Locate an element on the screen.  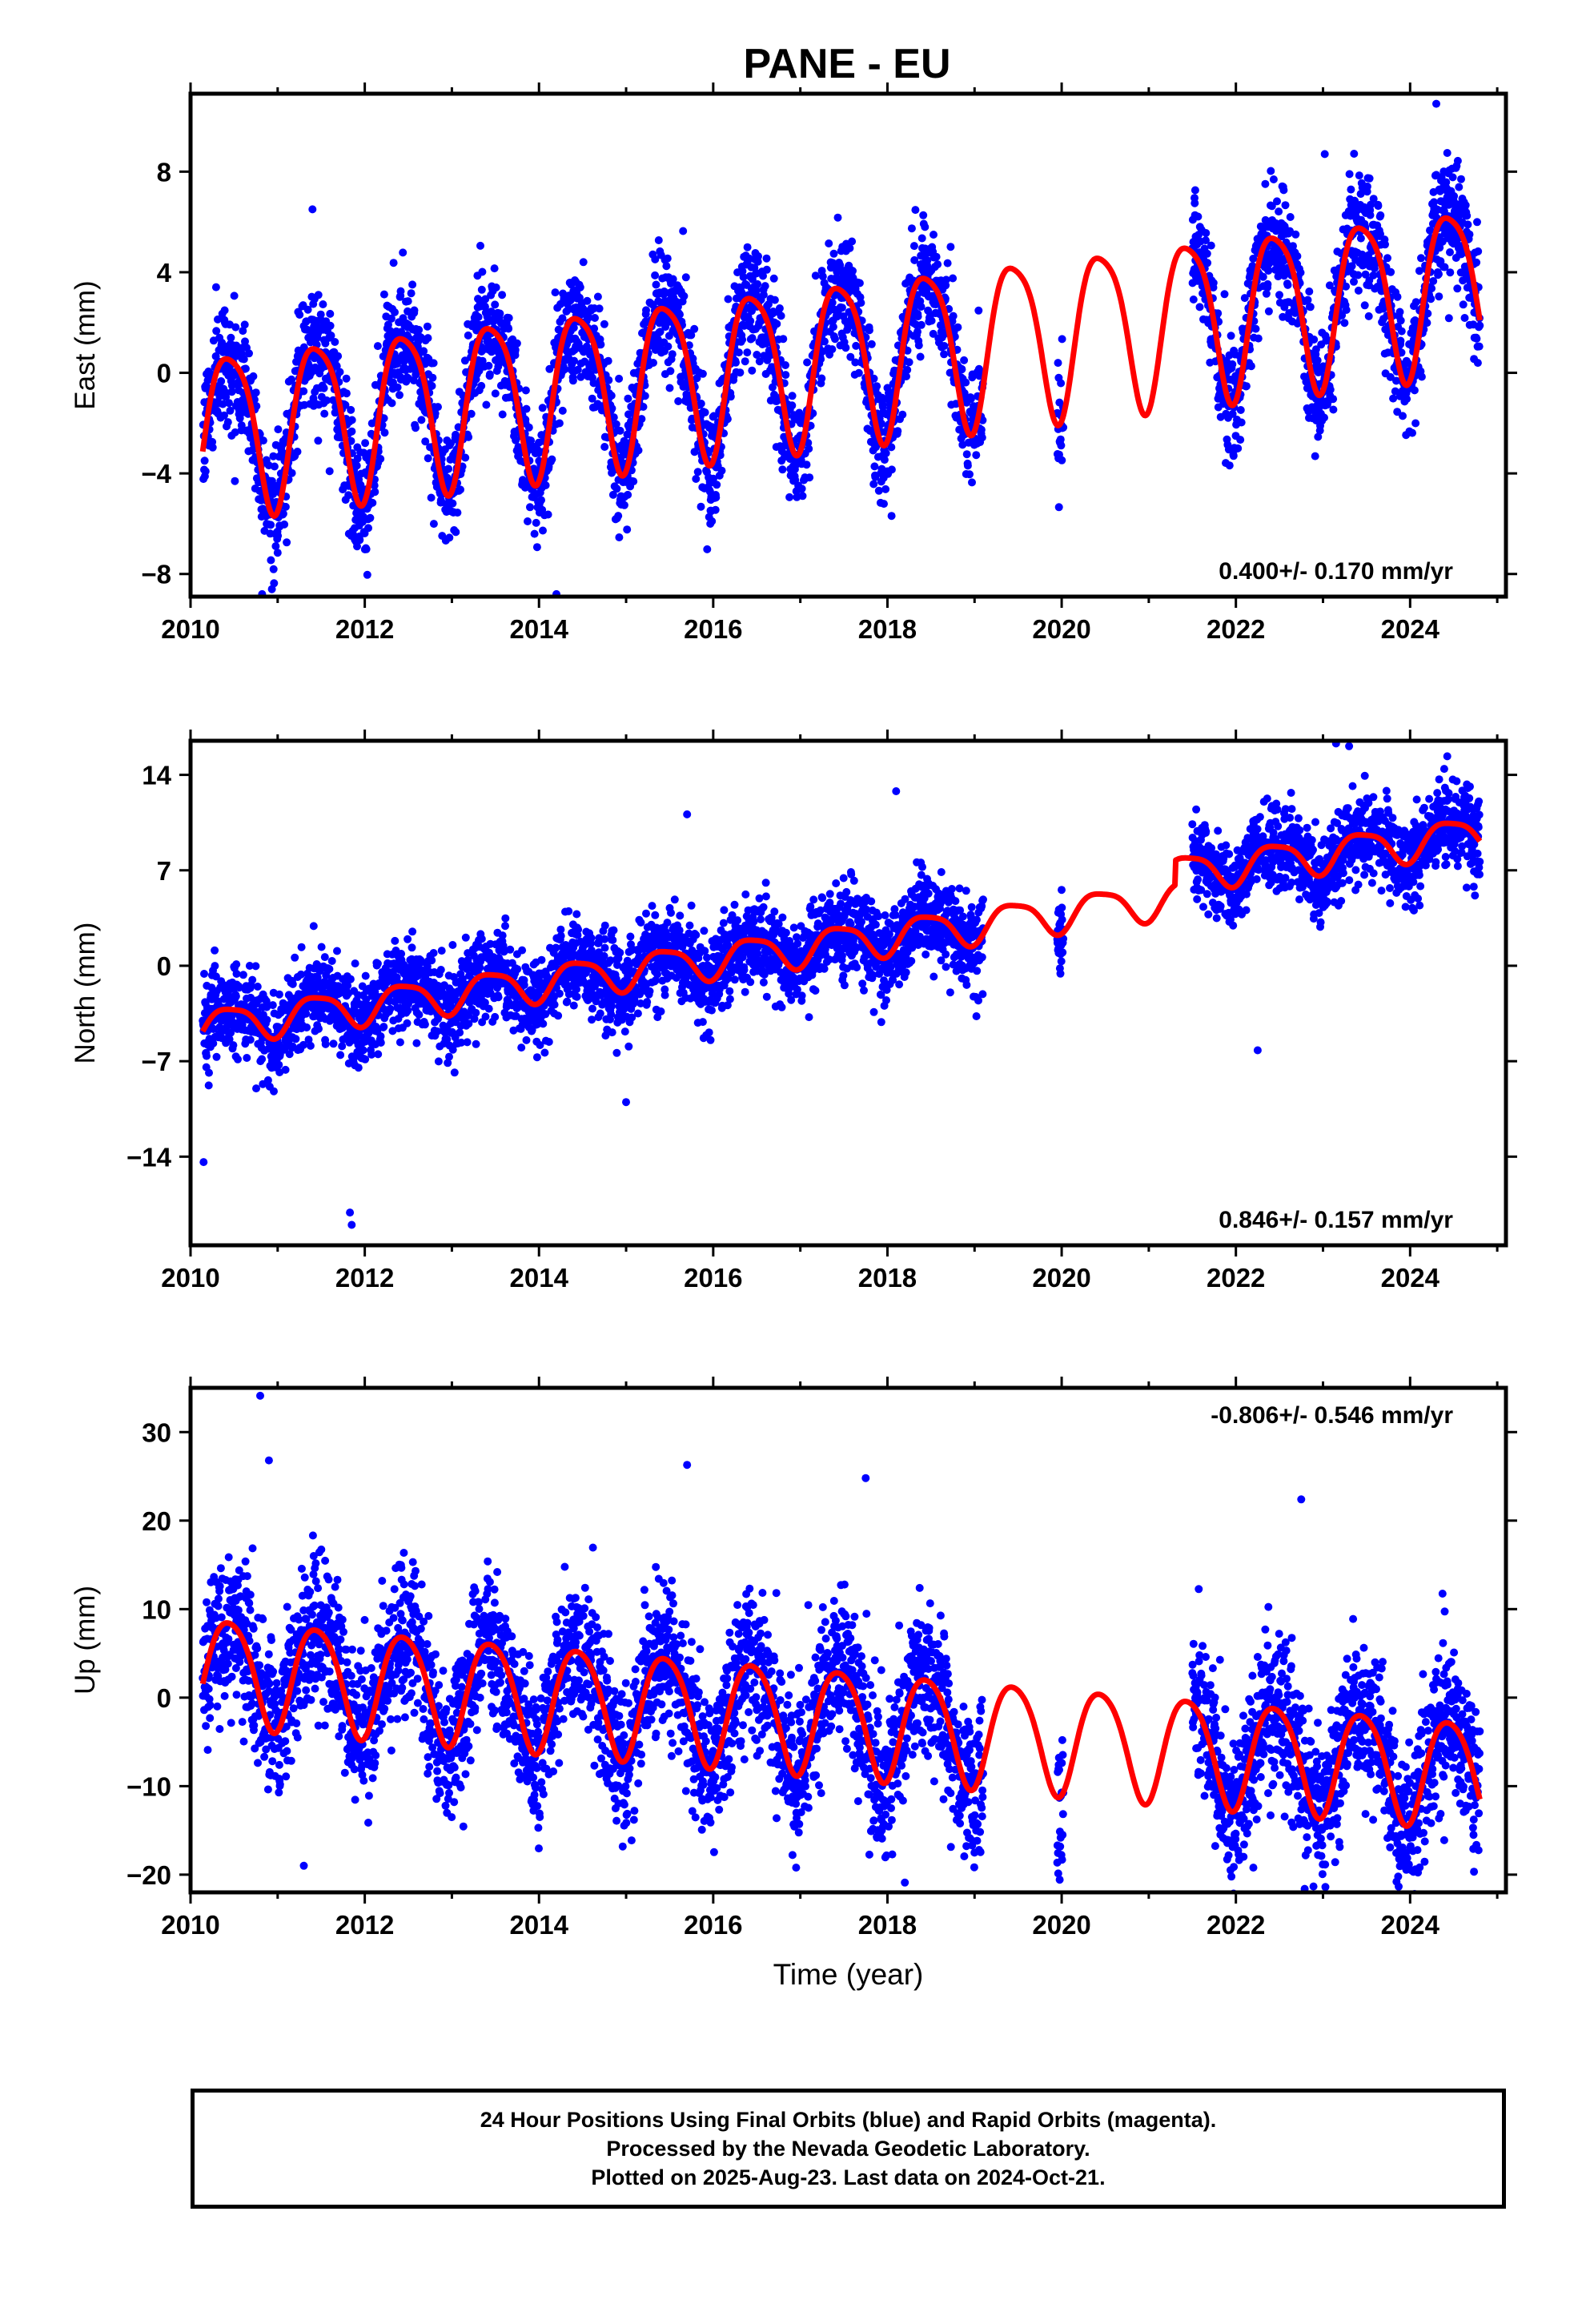
y-axis-label: East (mm) is located at coordinates (86, 344).